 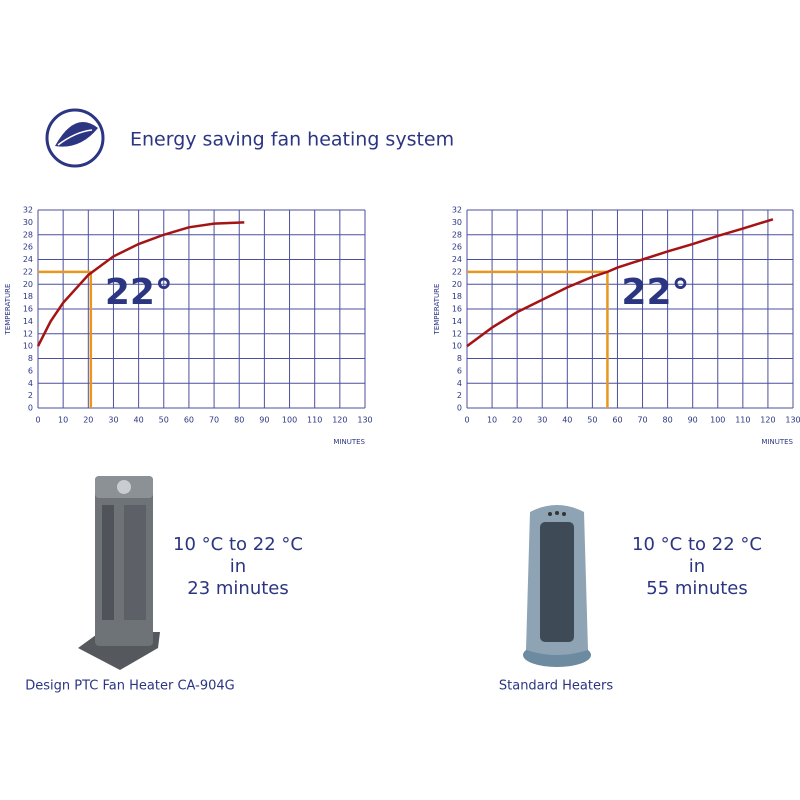 What do you see at coordinates (292, 140) in the screenshot?
I see `title: Energy saving fan heating system` at bounding box center [292, 140].